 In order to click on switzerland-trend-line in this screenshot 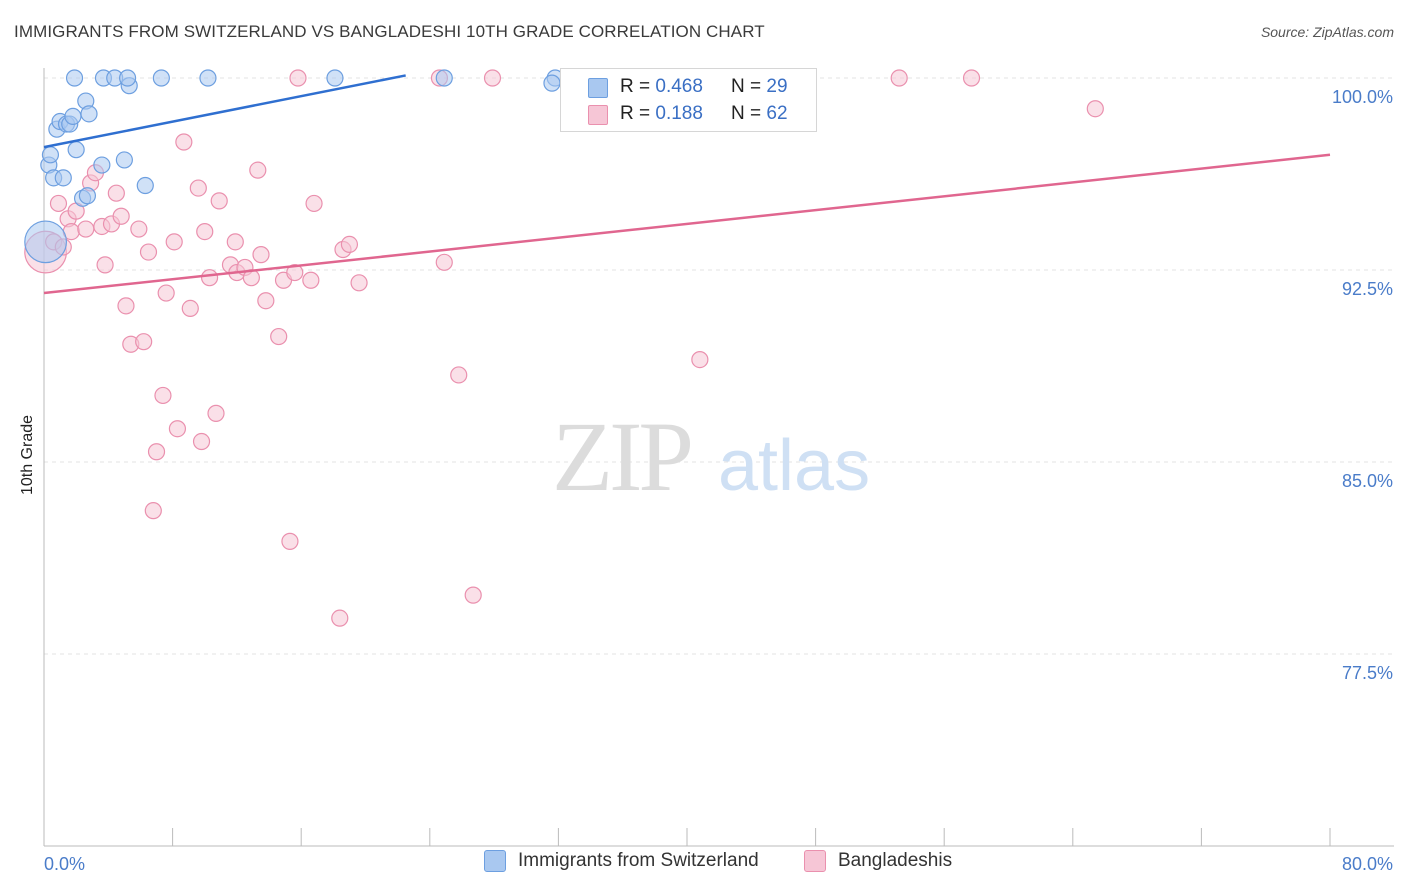, I will do `click(224, 111)`.